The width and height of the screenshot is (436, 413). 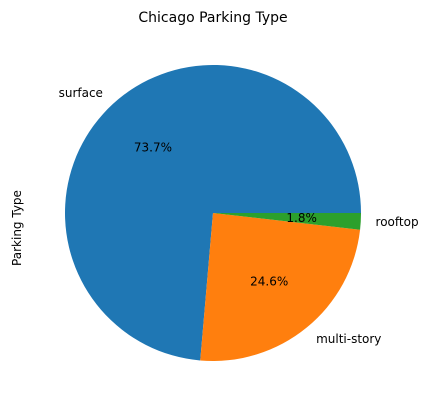 I want to click on pie-slice-multi-story, so click(x=280, y=287).